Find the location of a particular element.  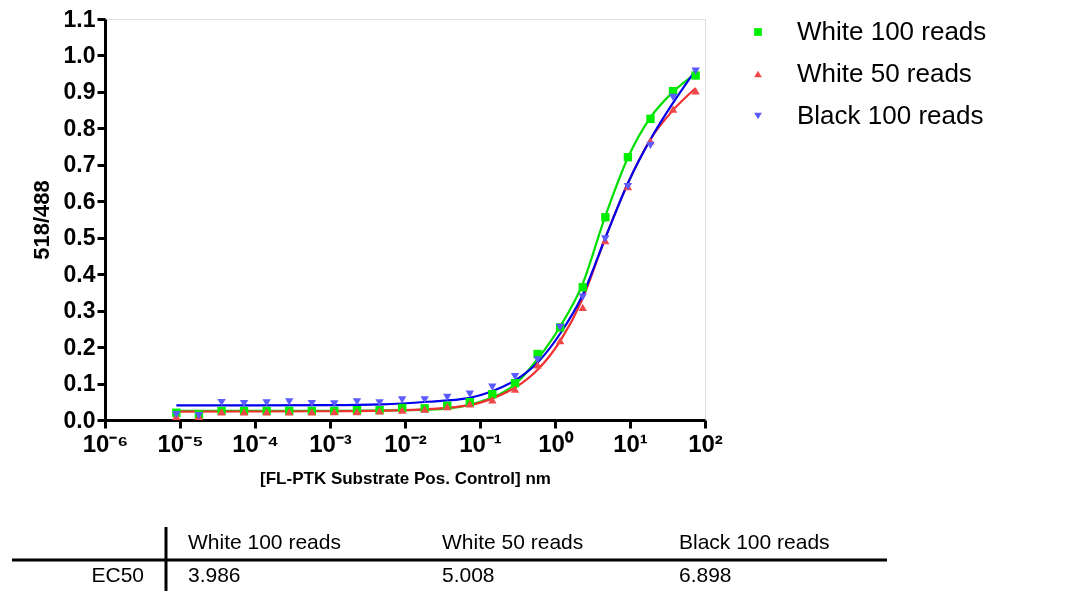

text: EC50 is located at coordinates (117, 574).